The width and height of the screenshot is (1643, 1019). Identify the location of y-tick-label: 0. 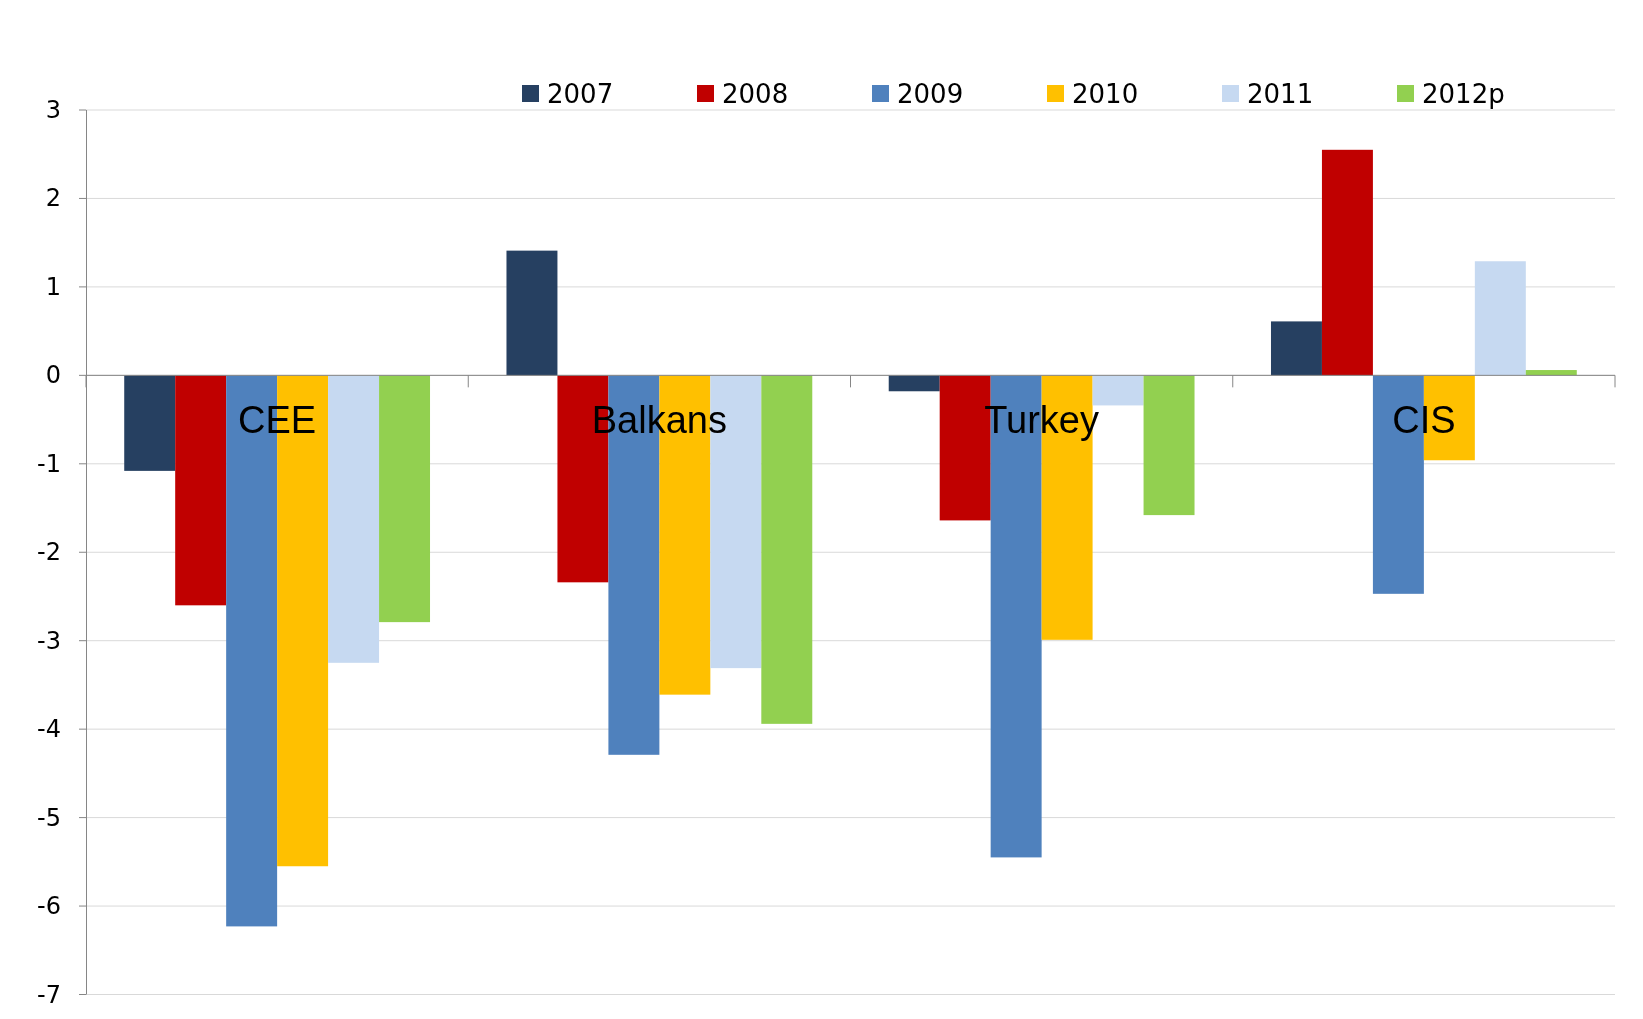
(53, 375).